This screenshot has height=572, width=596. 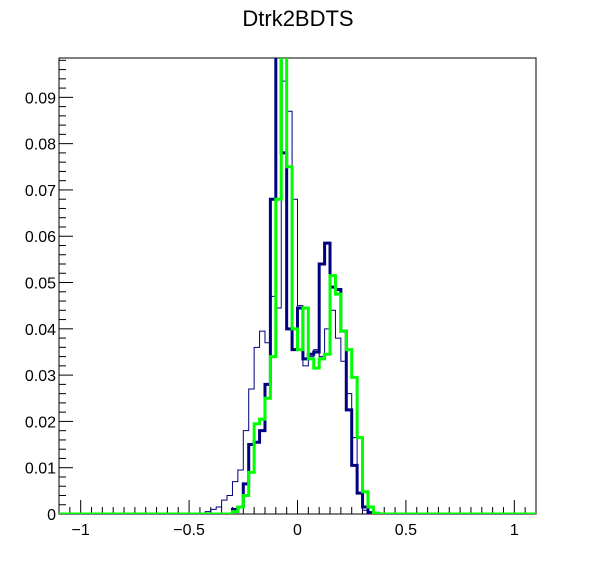 I want to click on y-tick-label: 0.04, so click(x=40, y=330).